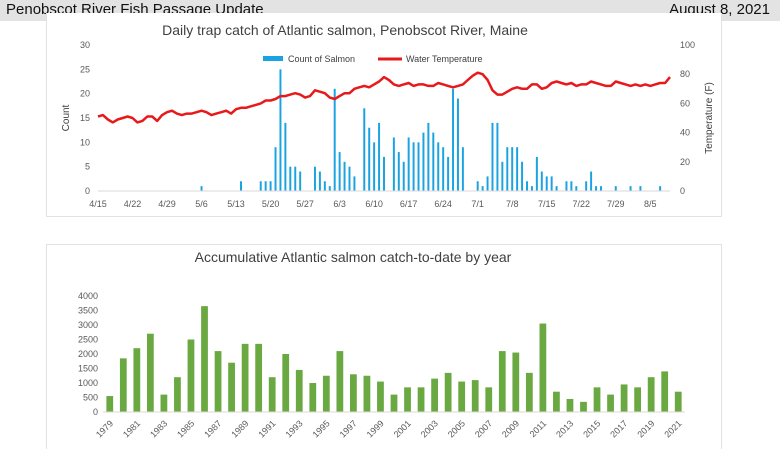 This screenshot has width=780, height=449. Describe the element at coordinates (95, 412) in the screenshot. I see `y-tick-label: 0` at that location.